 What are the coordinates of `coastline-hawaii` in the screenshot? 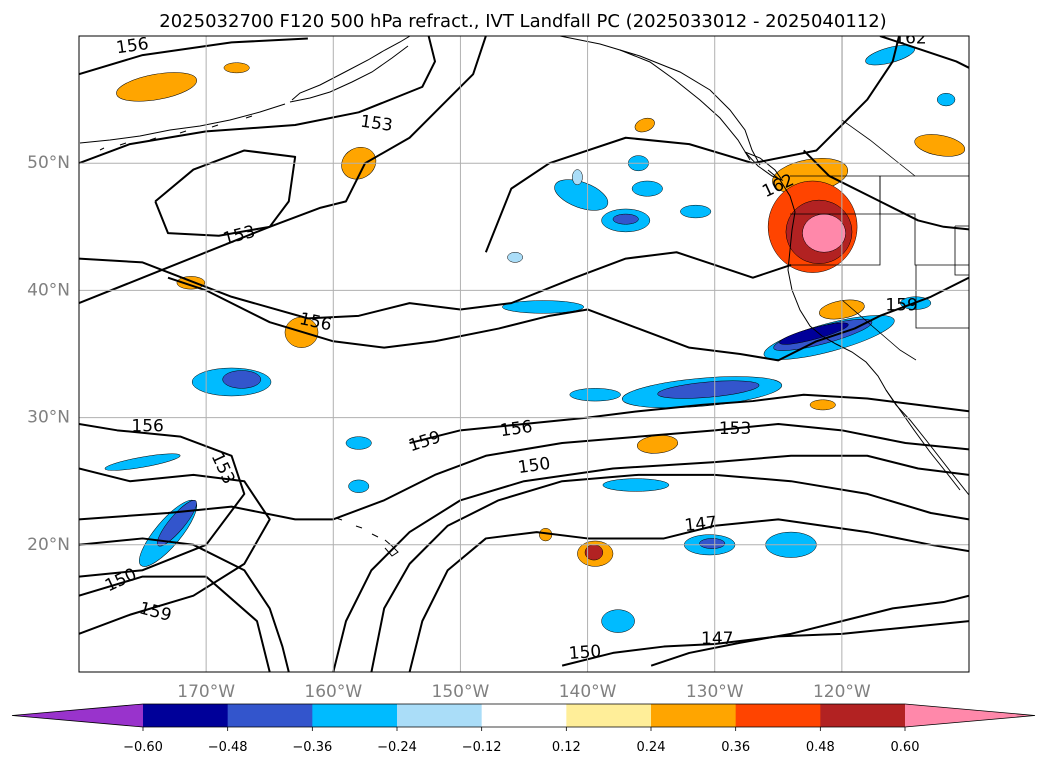 It's located at (367, 537).